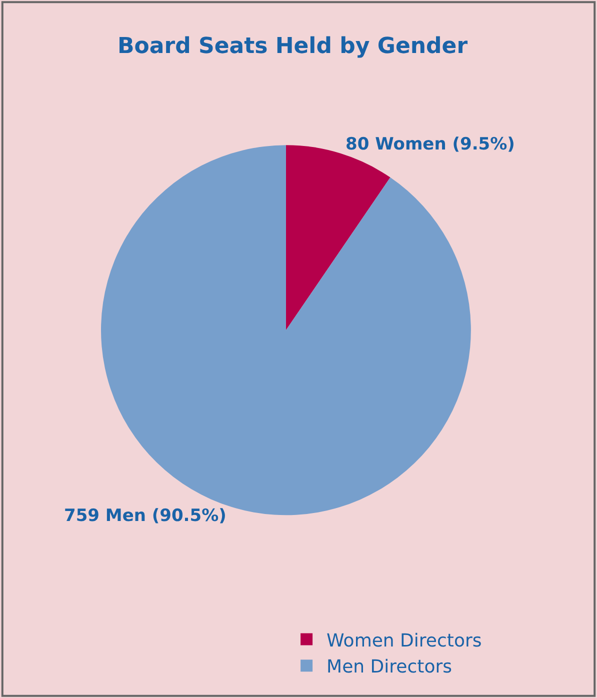 The image size is (597, 698). I want to click on legend-label: Women Directors, so click(404, 641).